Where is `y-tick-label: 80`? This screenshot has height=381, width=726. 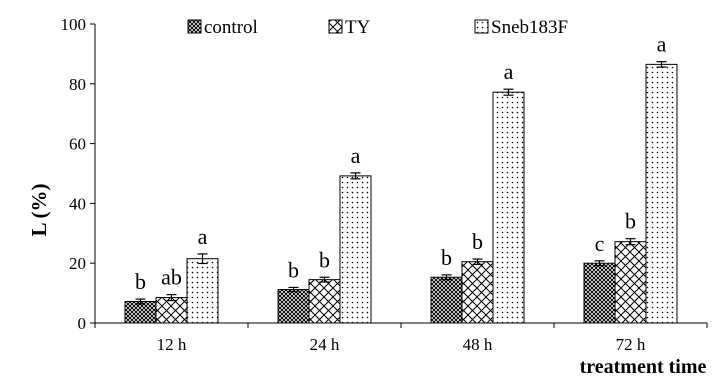 y-tick-label: 80 is located at coordinates (77, 84).